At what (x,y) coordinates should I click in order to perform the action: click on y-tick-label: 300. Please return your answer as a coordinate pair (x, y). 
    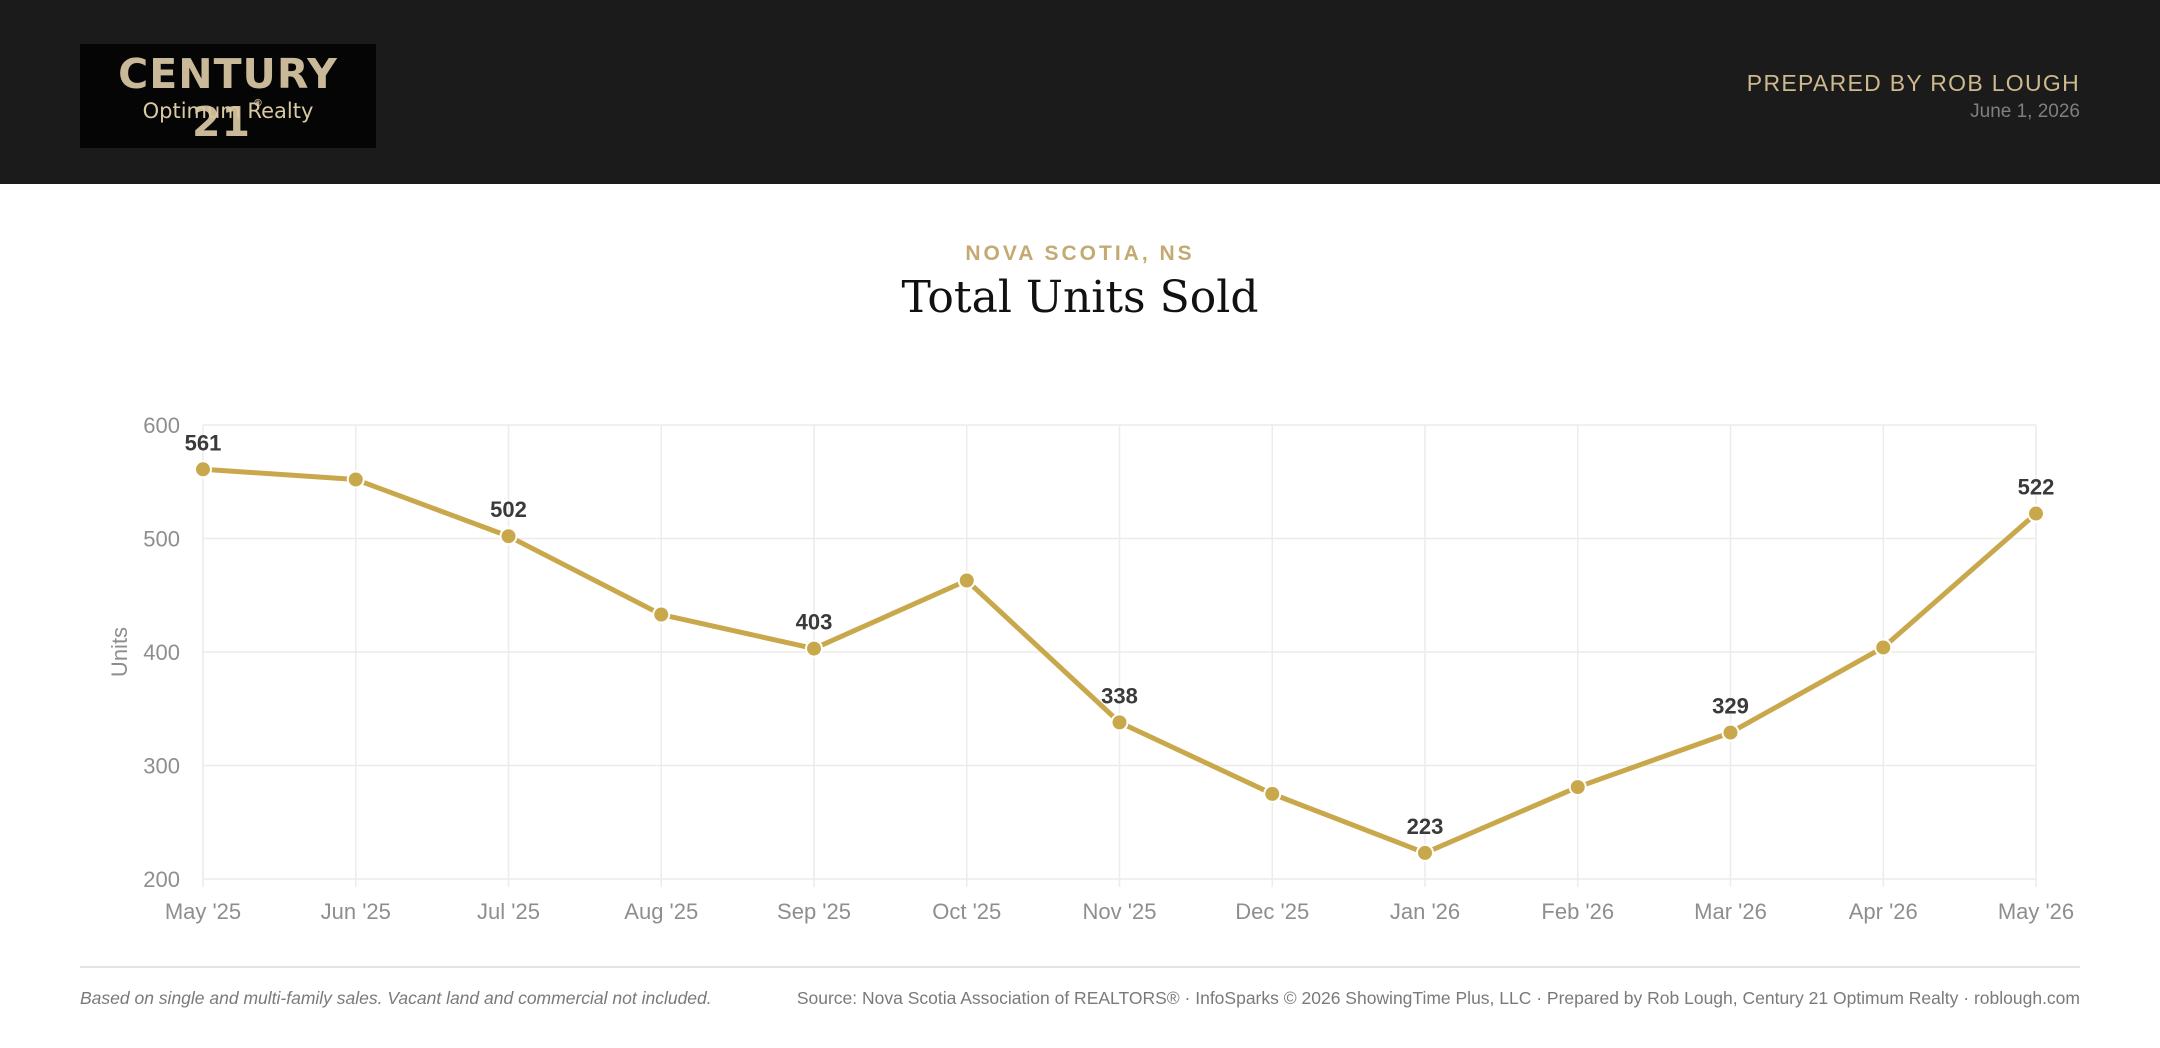
    Looking at the image, I should click on (161, 766).